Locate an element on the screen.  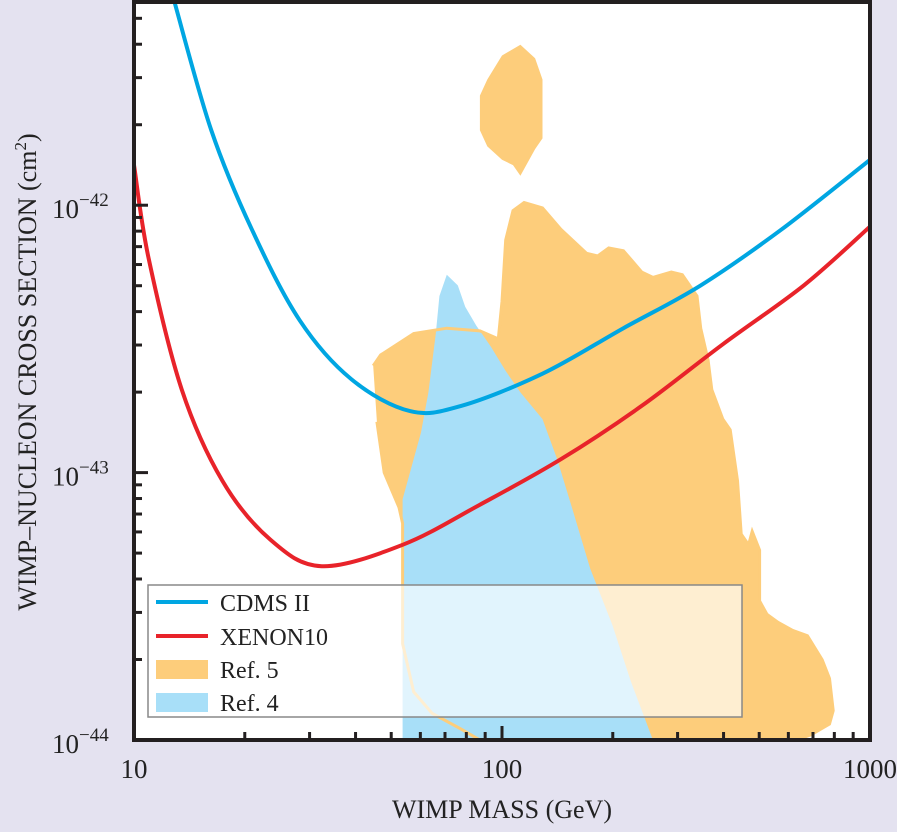
legend-label-ref4: Ref. 4 is located at coordinates (249, 704).